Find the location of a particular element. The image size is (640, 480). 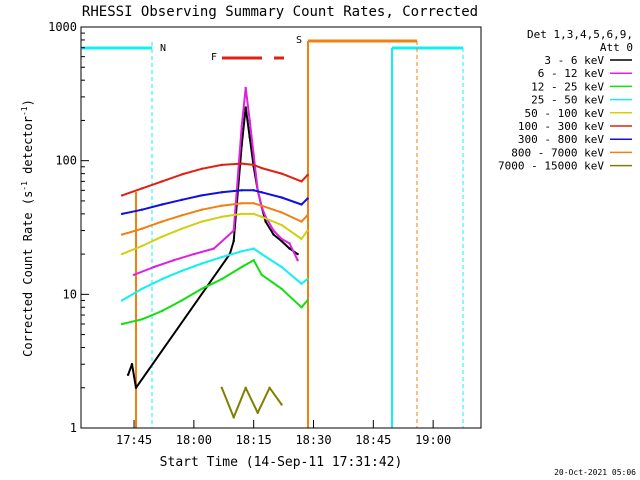

legend-label: 25 - 50 keV is located at coordinates (567, 100).